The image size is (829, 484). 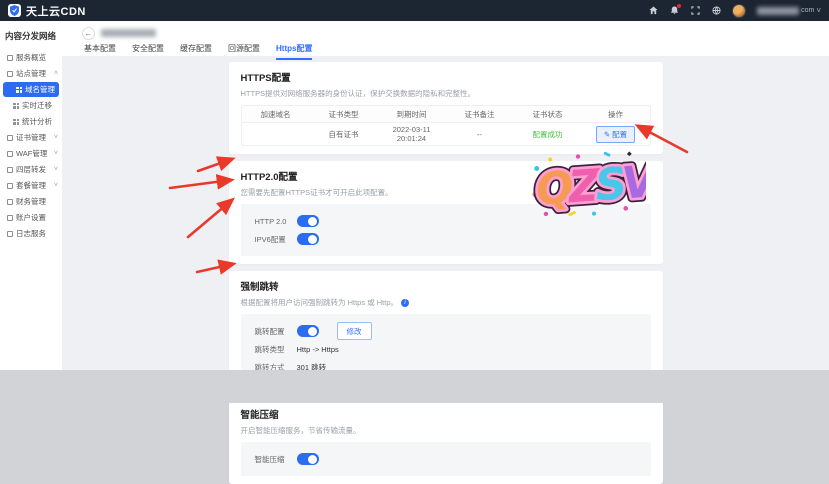 What do you see at coordinates (31, 105) in the screenshot?
I see `sidebar-item-realtime-migration: 实时迁移` at bounding box center [31, 105].